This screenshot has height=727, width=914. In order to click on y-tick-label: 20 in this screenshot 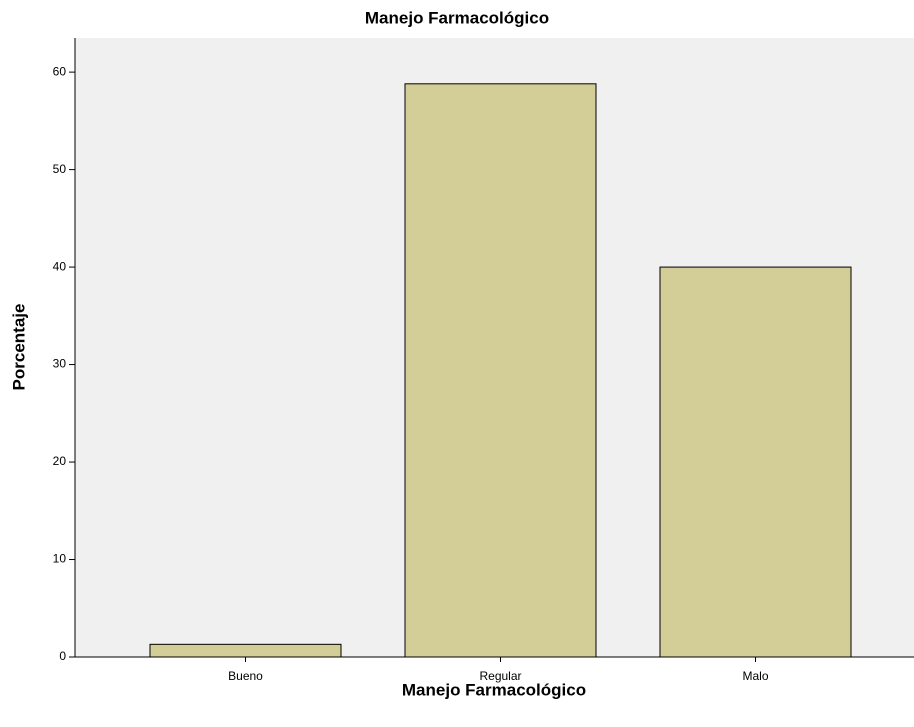, I will do `click(60, 461)`.